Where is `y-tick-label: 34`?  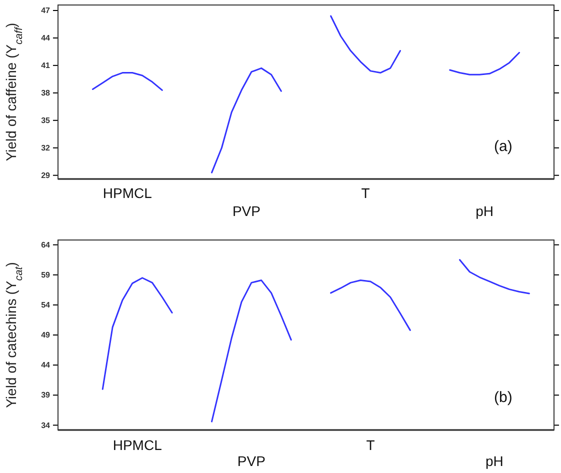 y-tick-label: 34 is located at coordinates (46, 425).